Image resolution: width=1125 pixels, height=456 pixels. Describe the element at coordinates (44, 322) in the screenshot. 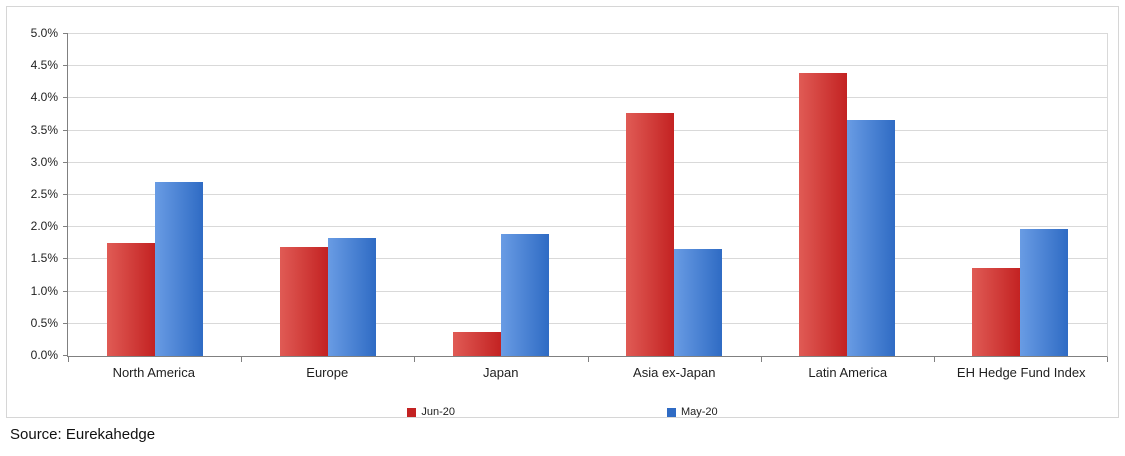

I see `y-tick-label: 0.5%` at that location.